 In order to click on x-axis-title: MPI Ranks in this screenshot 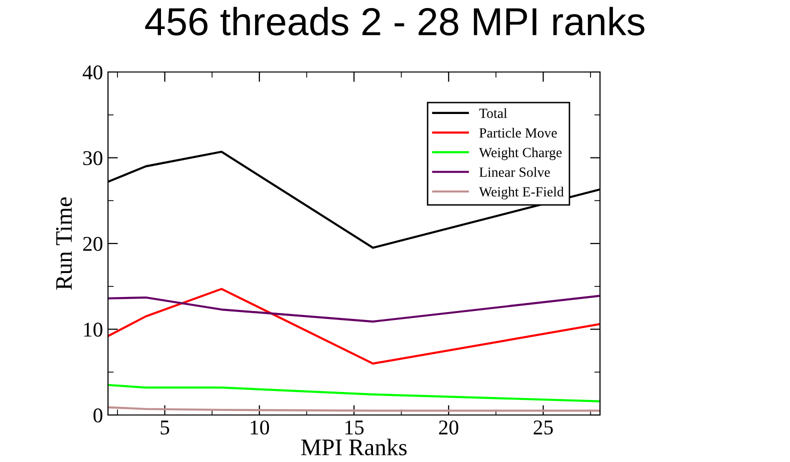, I will do `click(354, 447)`.